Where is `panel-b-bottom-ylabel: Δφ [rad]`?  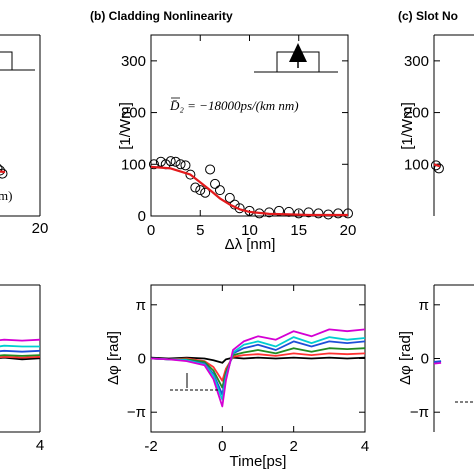
panel-b-bottom-ylabel: Δφ [rad] is located at coordinates (113, 358).